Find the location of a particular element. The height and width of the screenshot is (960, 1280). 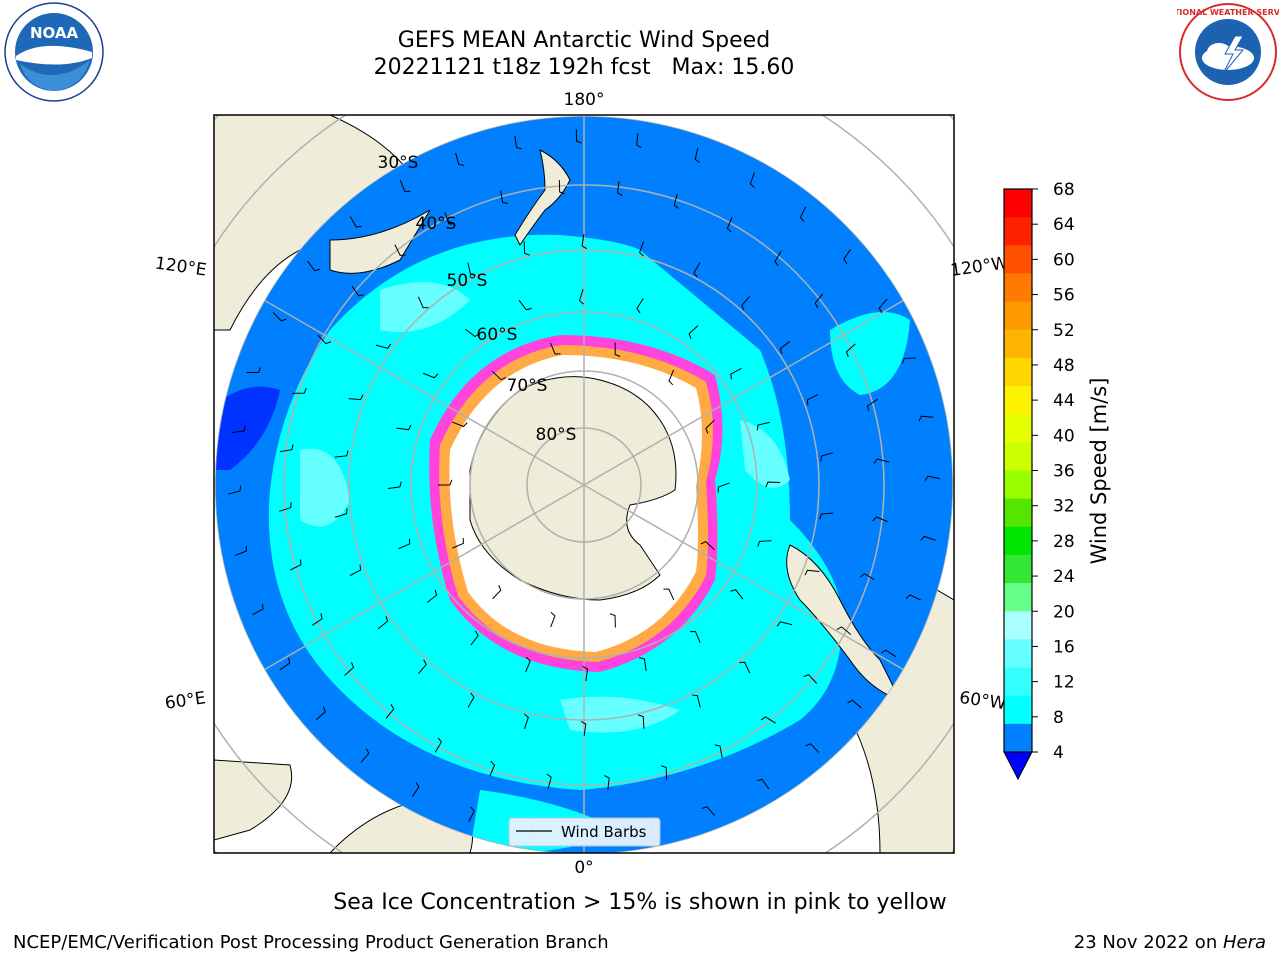

legend: Wind Barbs is located at coordinates (584, 832).